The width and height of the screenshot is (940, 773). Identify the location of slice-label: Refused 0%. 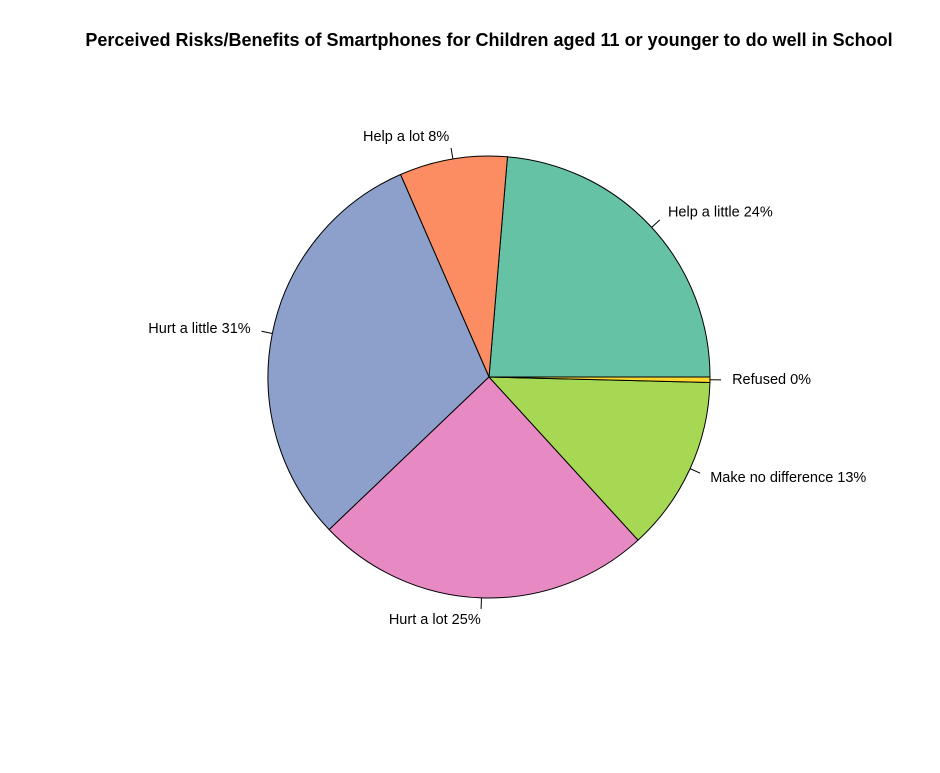
(771, 380).